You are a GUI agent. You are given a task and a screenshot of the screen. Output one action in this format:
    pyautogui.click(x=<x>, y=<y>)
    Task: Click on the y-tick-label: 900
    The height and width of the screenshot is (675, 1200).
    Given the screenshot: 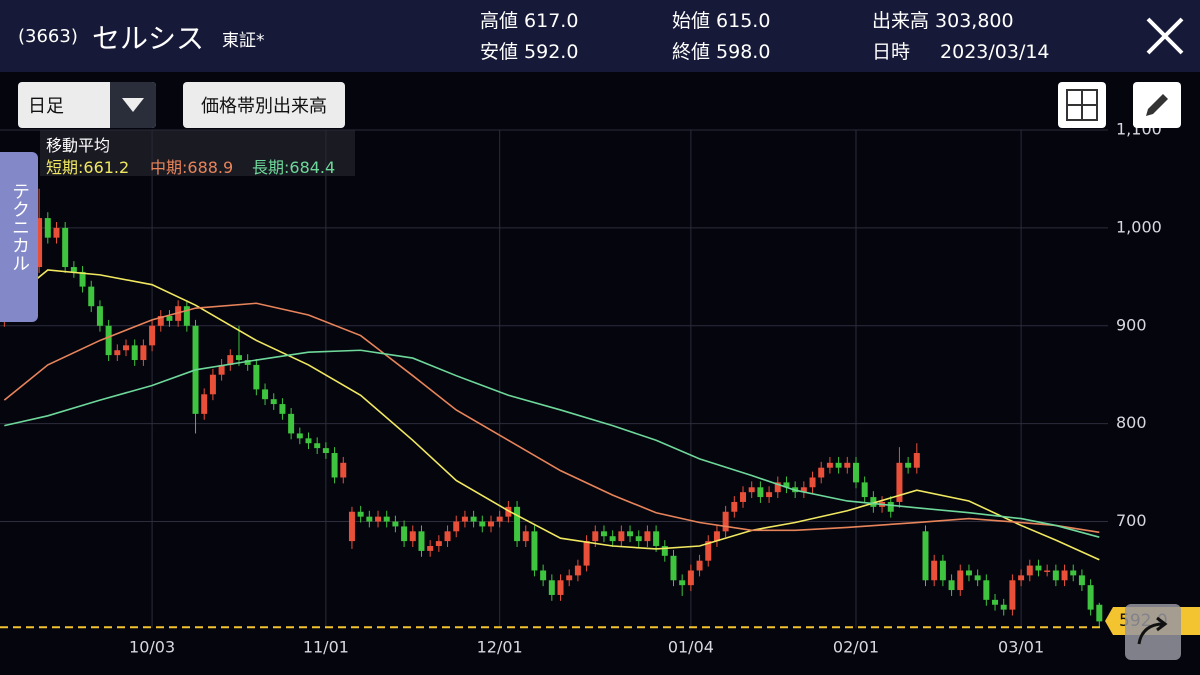 What is the action you would take?
    pyautogui.click(x=1131, y=324)
    